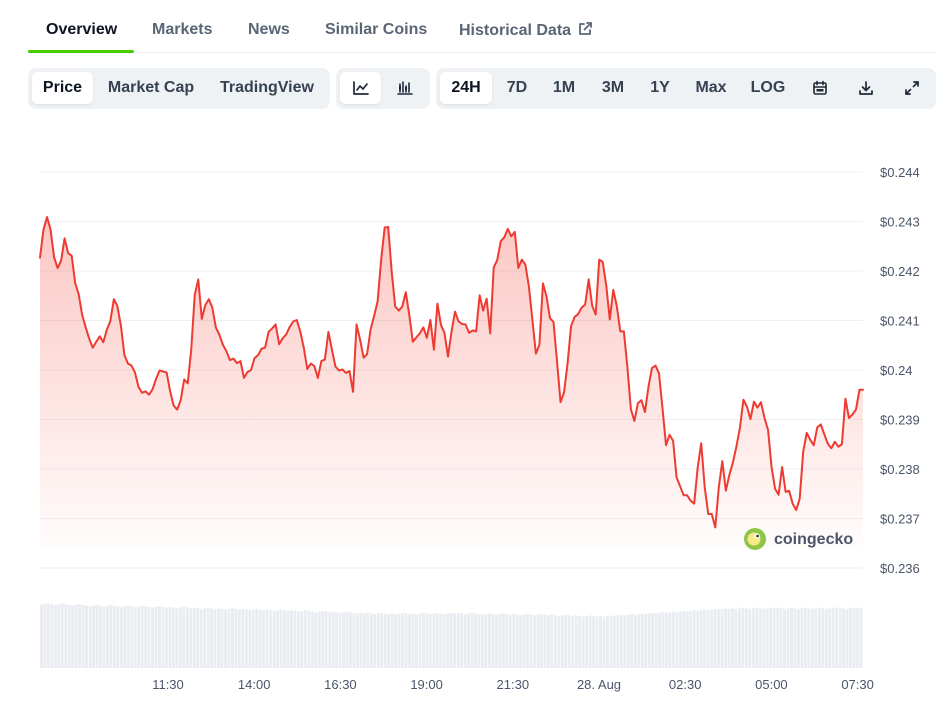  Describe the element at coordinates (912, 88) in the screenshot. I see `fullscreen-button` at that location.